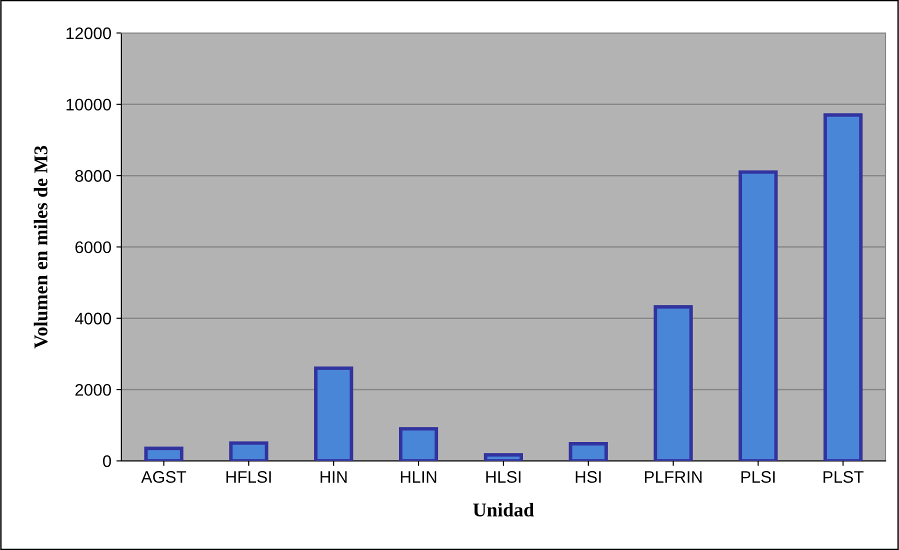  I want to click on x-axis-title: Unidad, so click(503, 509).